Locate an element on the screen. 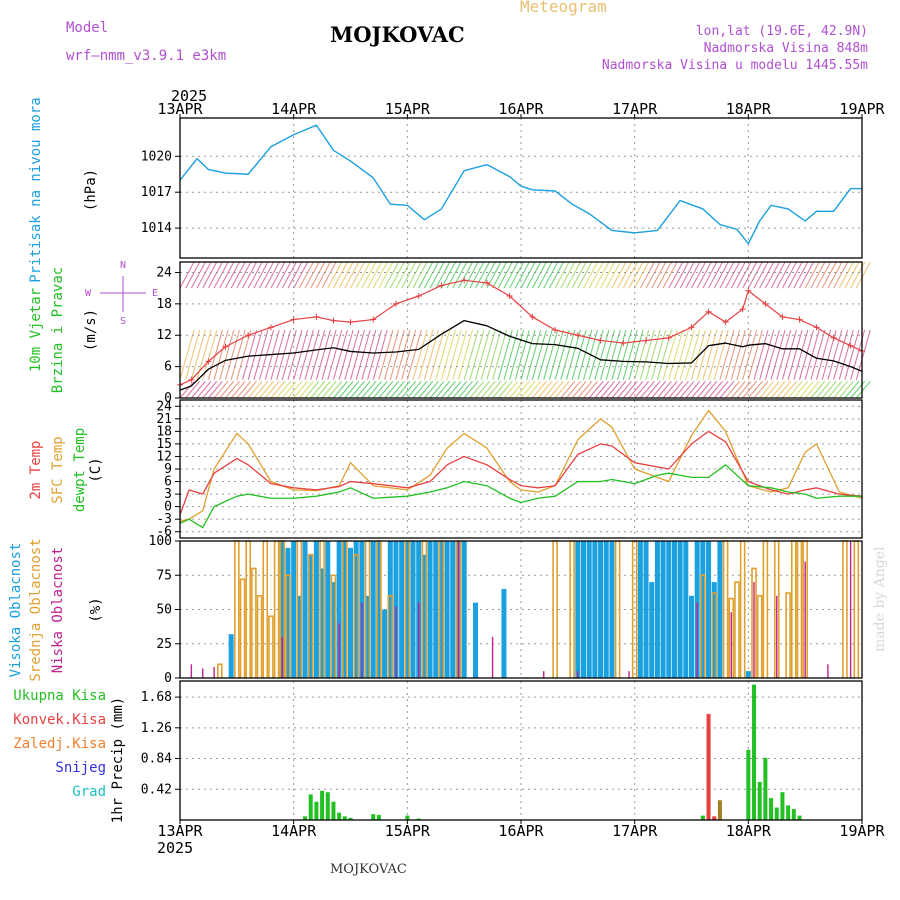 This screenshot has width=900, height=900. wind-frame is located at coordinates (521, 330).